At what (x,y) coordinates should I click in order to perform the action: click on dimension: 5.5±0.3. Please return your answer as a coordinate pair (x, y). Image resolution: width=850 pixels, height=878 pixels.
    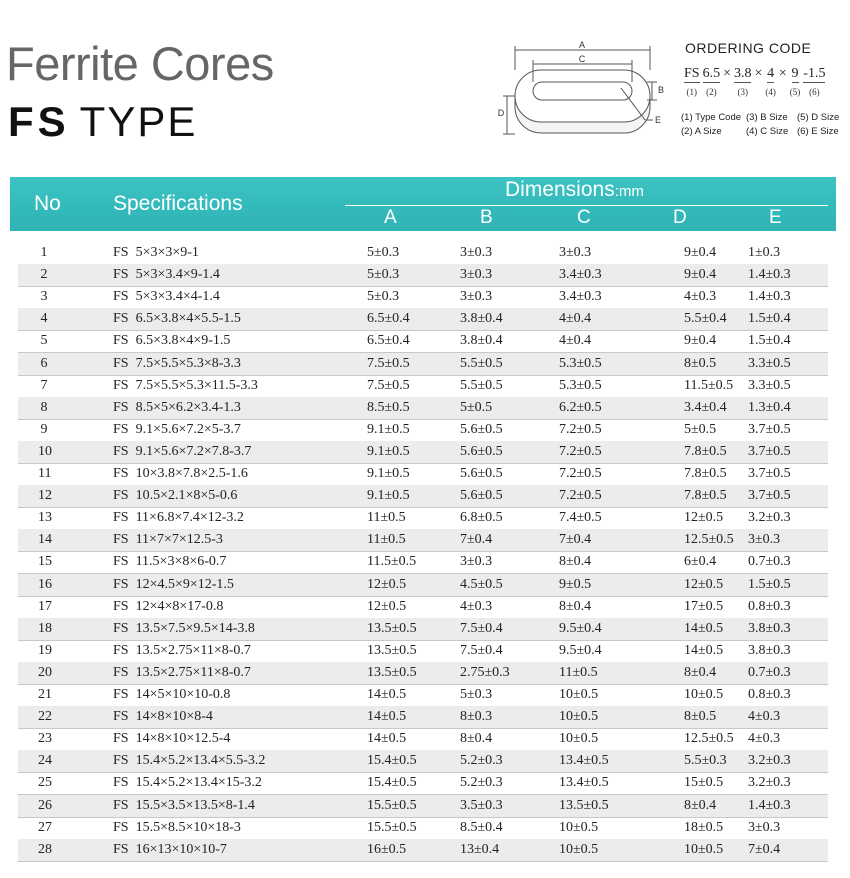
    Looking at the image, I should click on (705, 761).